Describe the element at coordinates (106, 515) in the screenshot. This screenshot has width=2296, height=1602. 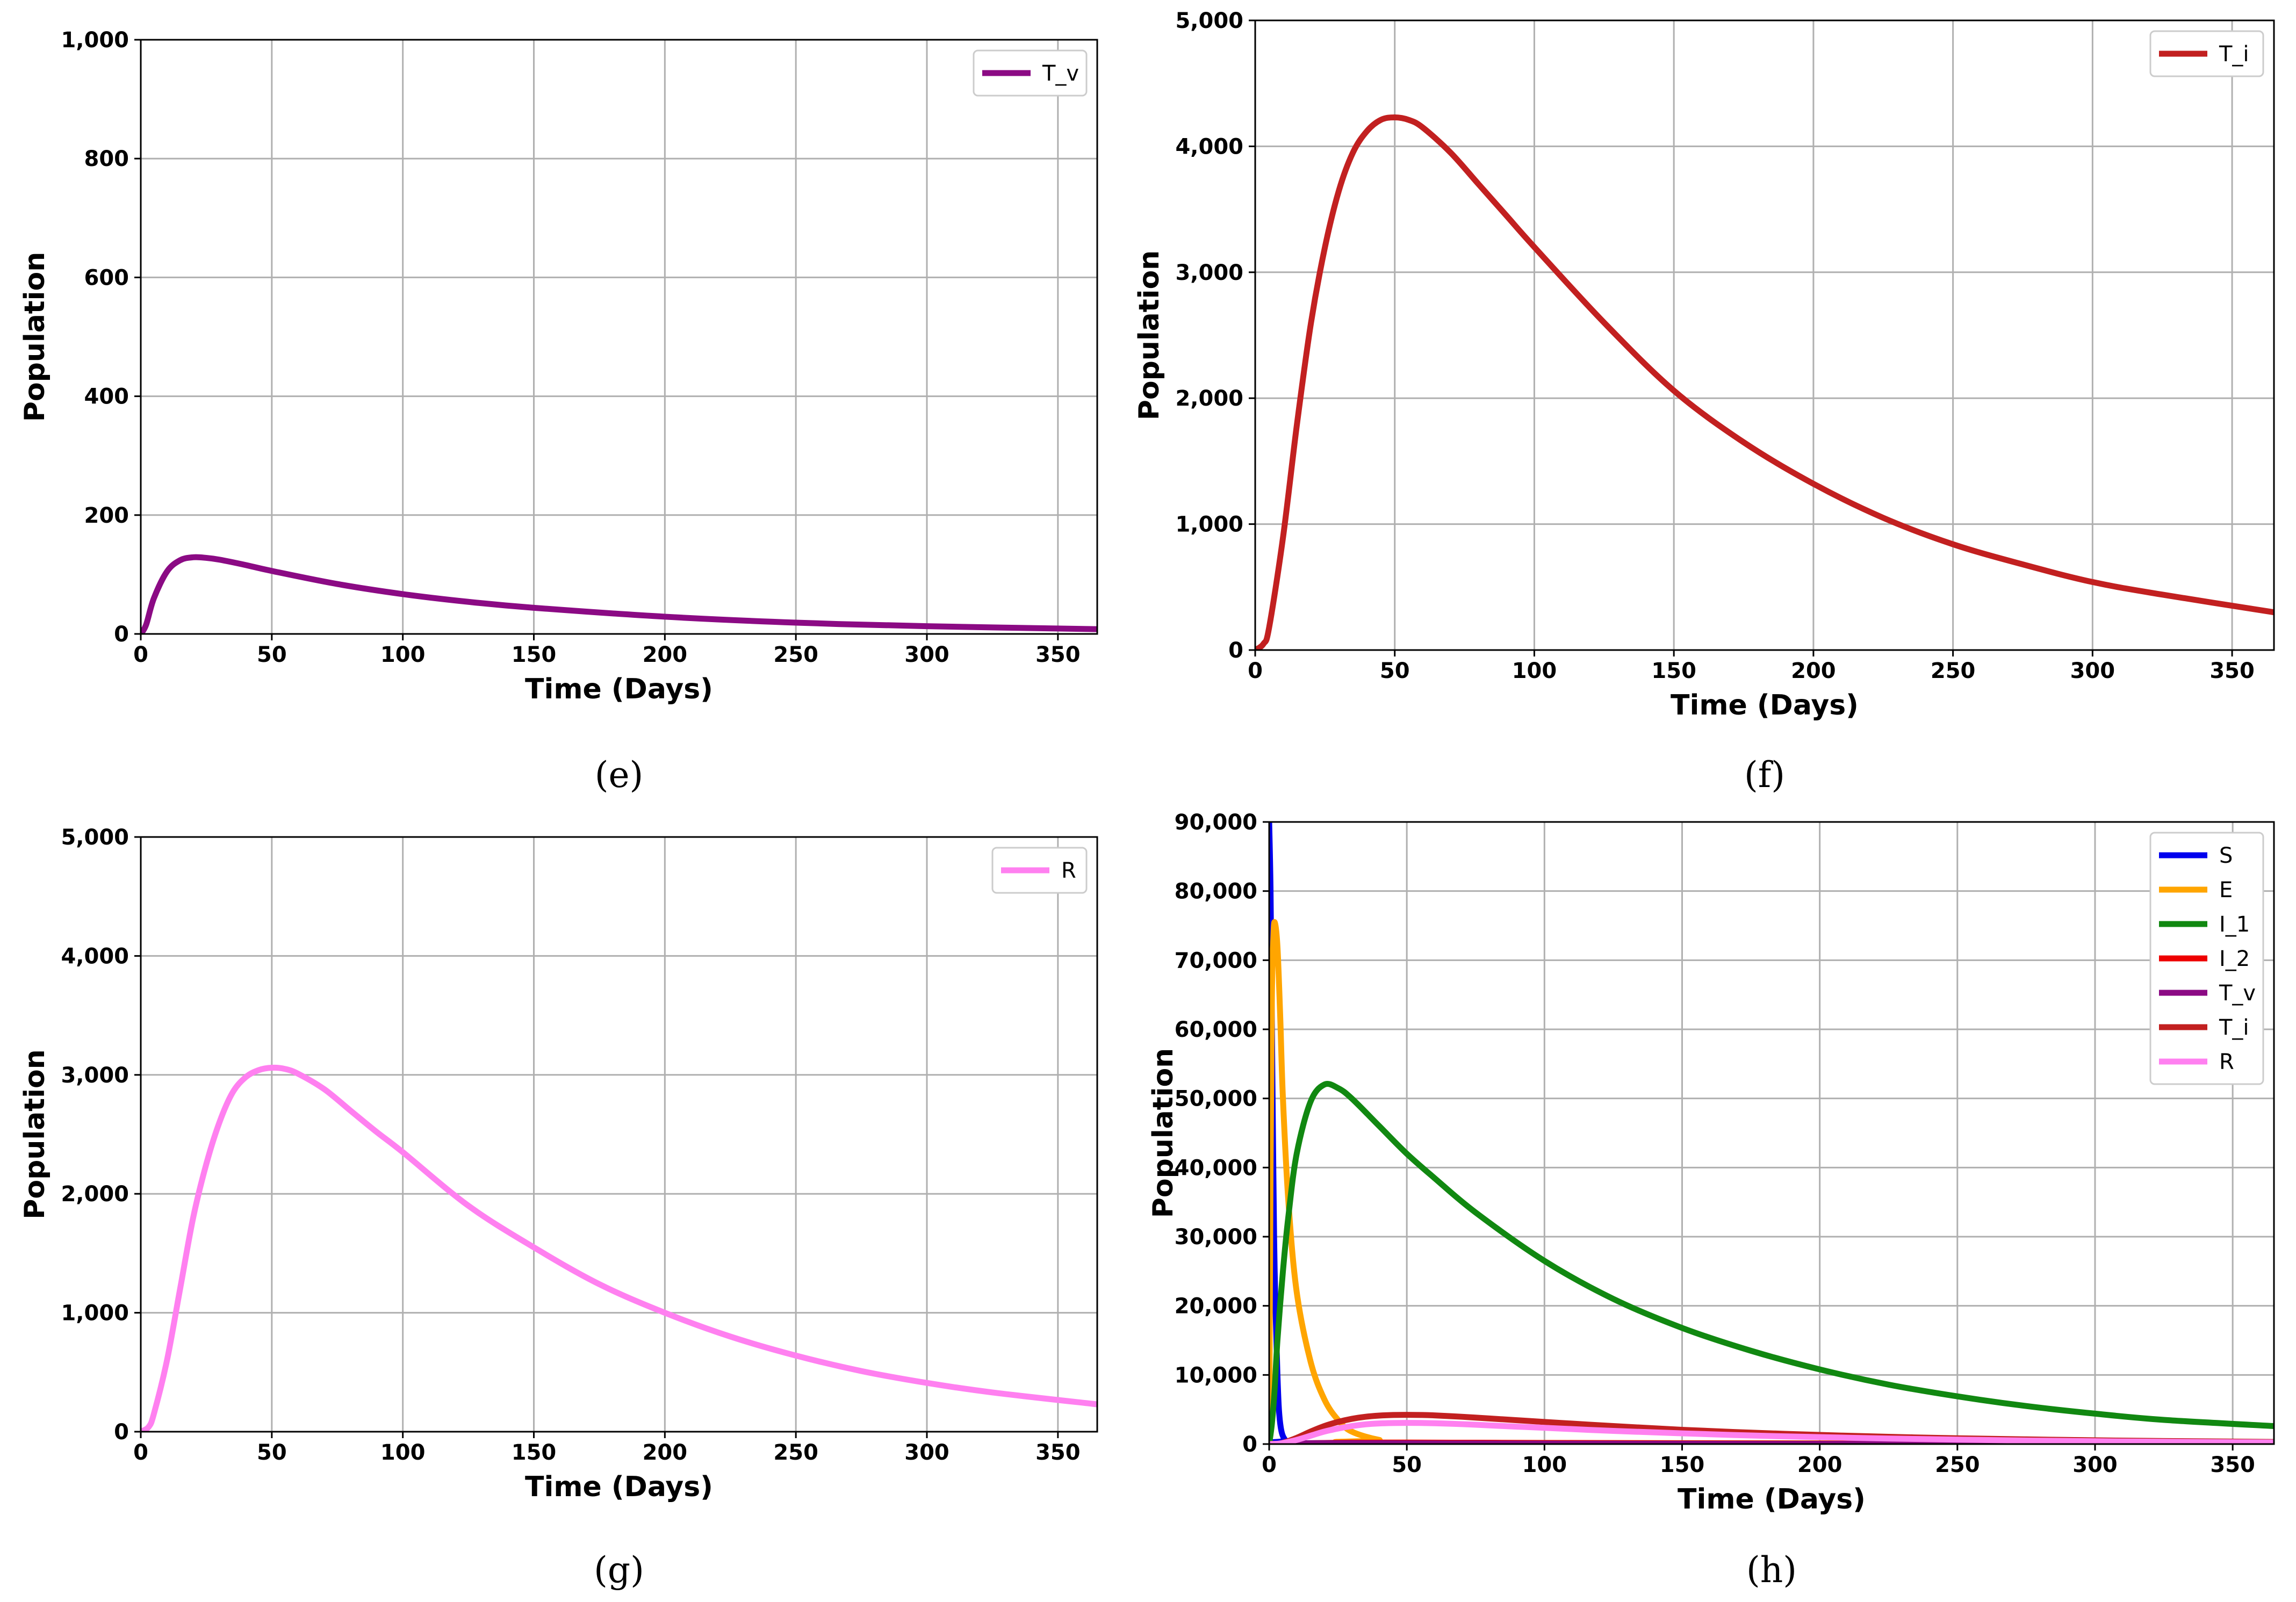
I see `y-tick-label: 200` at that location.